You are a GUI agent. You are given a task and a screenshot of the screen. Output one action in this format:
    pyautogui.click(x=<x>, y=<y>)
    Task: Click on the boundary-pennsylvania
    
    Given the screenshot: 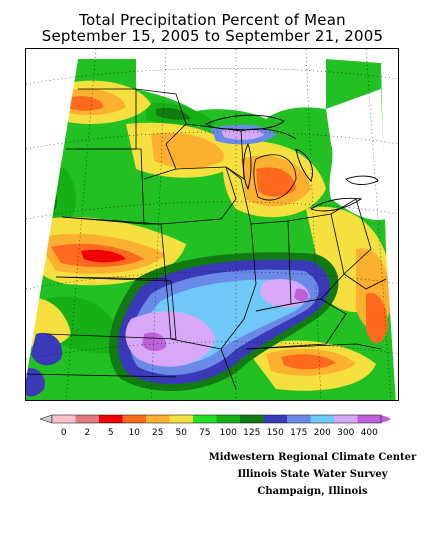 What is the action you would take?
    pyautogui.click(x=351, y=236)
    